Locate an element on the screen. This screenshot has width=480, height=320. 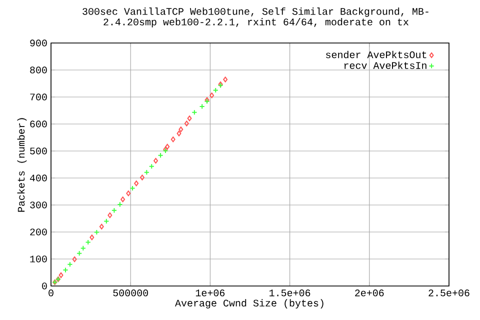
y-tick-label: 300 is located at coordinates (38, 205).